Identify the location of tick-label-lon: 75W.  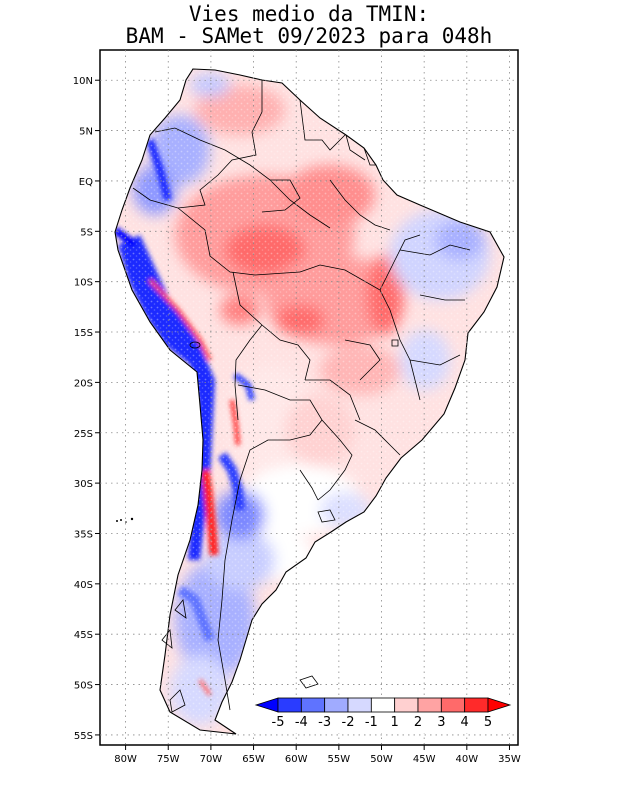
(168, 759).